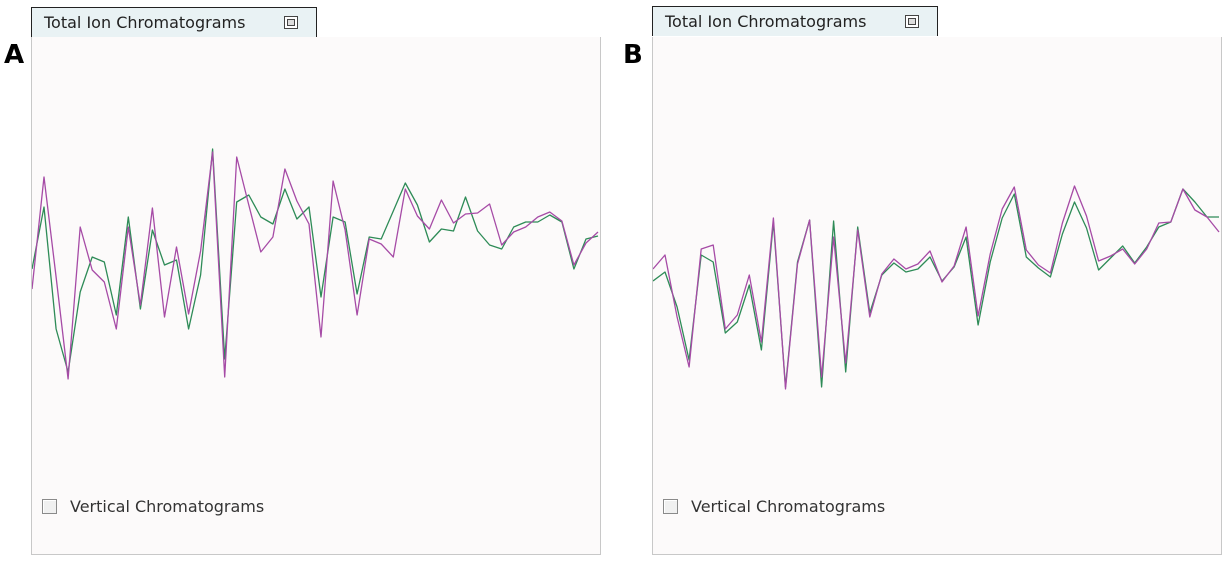  Describe the element at coordinates (14, 55) in the screenshot. I see `panel-a-letter: A` at that location.